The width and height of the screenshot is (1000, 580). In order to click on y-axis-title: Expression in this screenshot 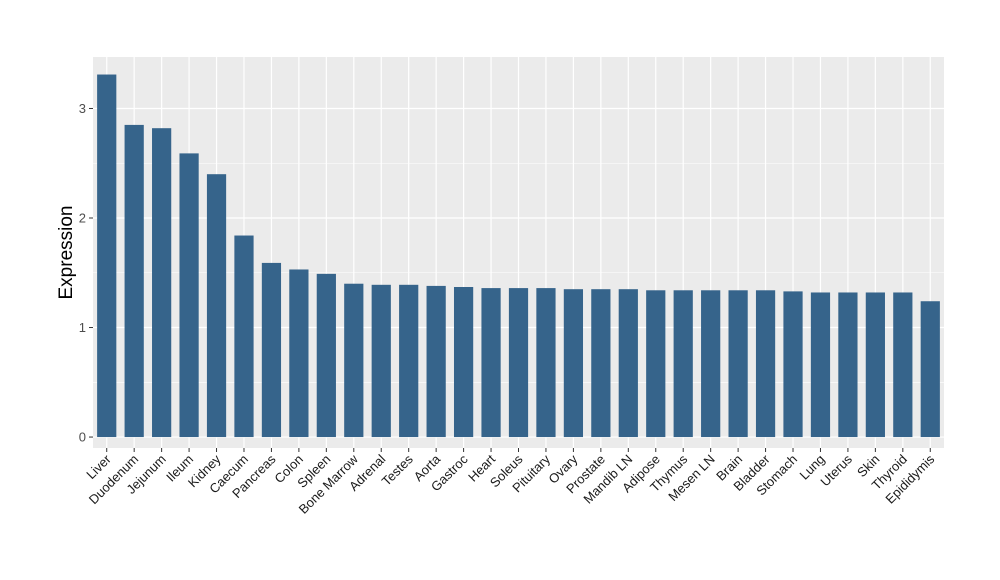, I will do `click(66, 253)`.